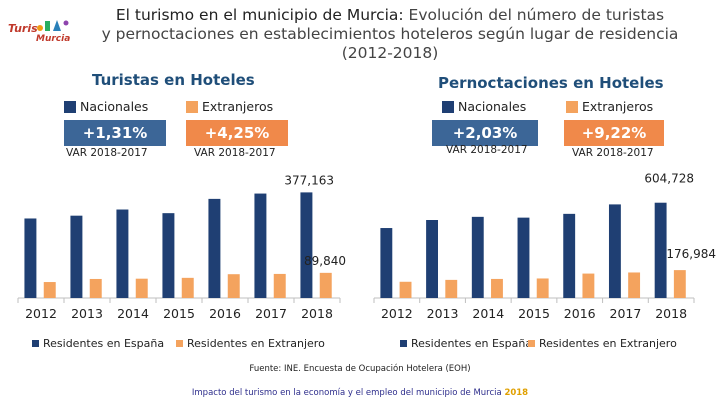  I want to click on right-legend-nac-label: Nacionales, so click(492, 106).